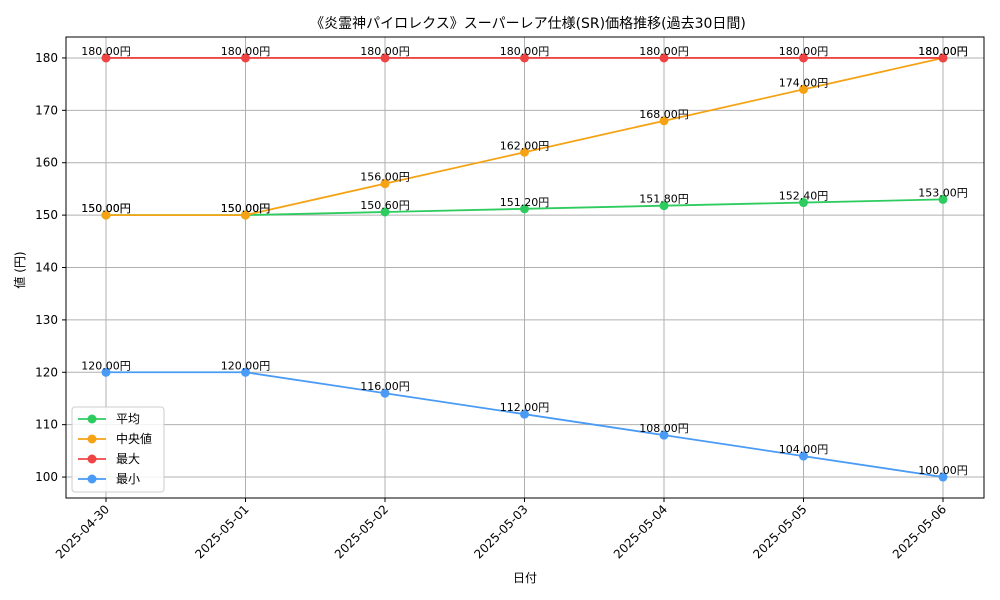 This screenshot has height=600, width=1000. Describe the element at coordinates (46, 163) in the screenshot. I see `y-tick-label: 160` at that location.